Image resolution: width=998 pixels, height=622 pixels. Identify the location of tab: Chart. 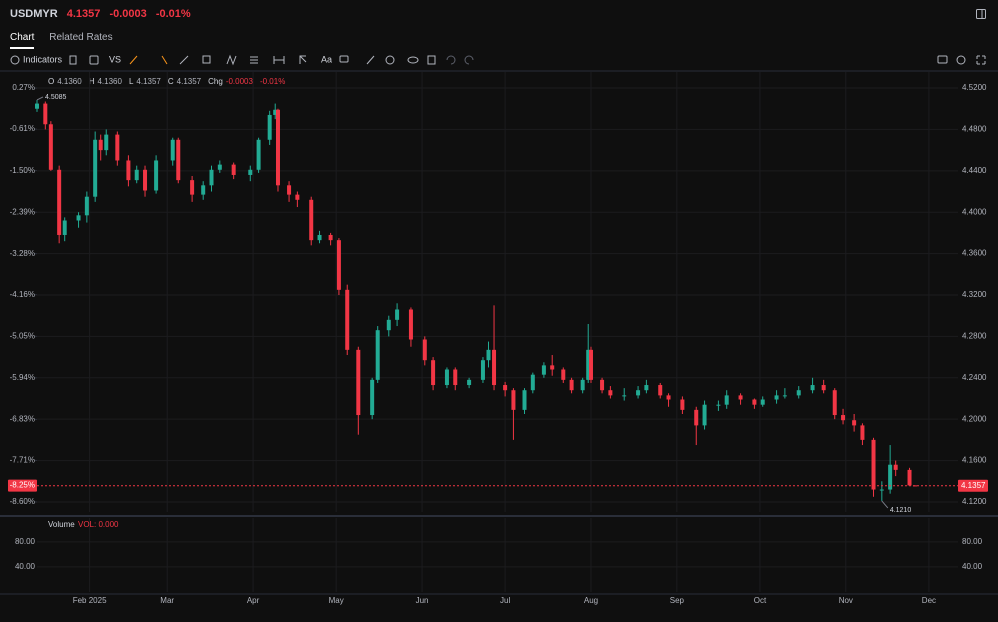
(22, 40).